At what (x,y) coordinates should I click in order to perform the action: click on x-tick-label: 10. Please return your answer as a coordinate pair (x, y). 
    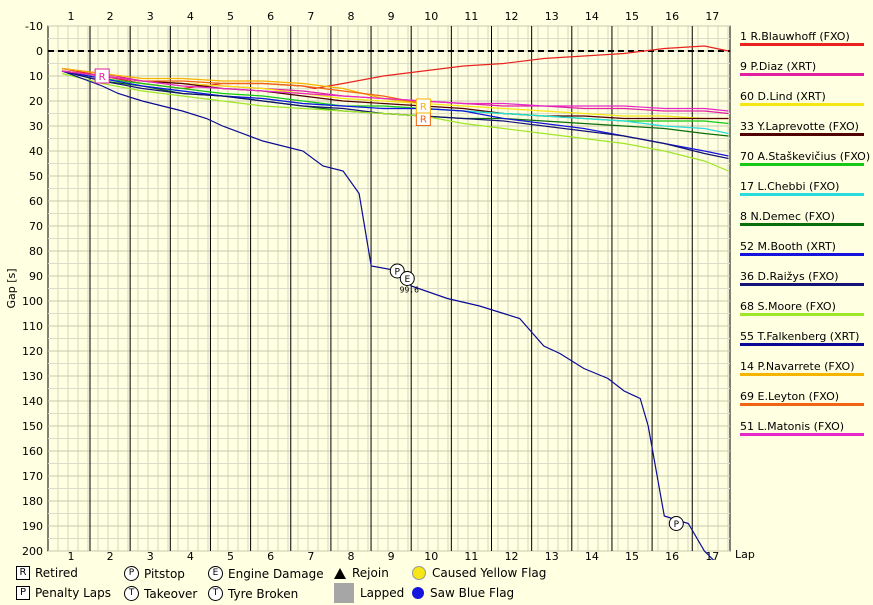
    Looking at the image, I should click on (431, 555).